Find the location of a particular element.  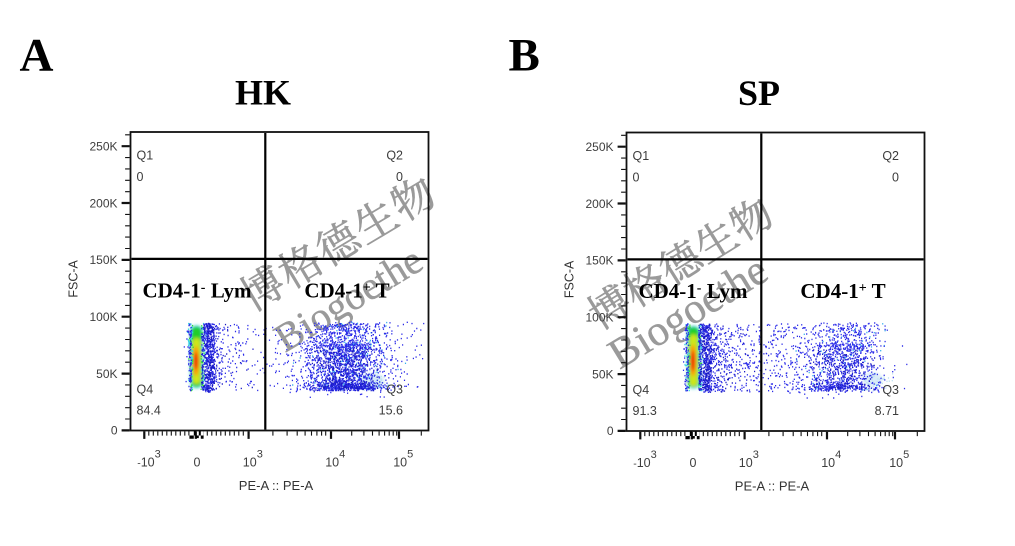

svg-text: 8.71 is located at coordinates (887, 411).